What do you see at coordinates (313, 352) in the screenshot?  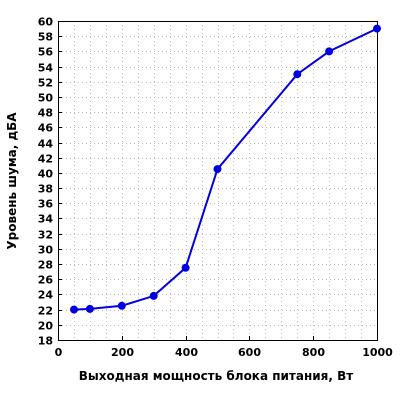 I see `x-tick-label: 800` at bounding box center [313, 352].